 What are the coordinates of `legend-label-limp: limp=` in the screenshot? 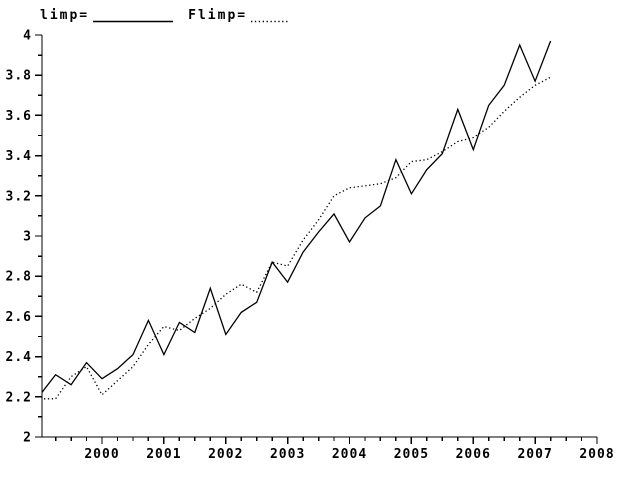 It's located at (65, 15).